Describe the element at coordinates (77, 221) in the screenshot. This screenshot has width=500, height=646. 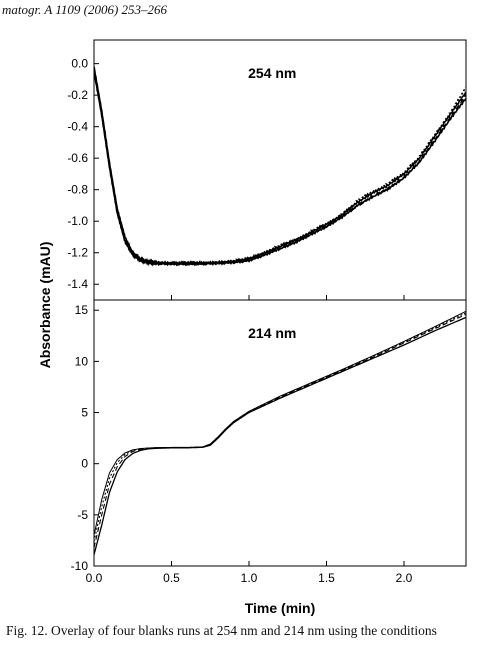
I see `p254-y-tick-label: -1.0` at that location.